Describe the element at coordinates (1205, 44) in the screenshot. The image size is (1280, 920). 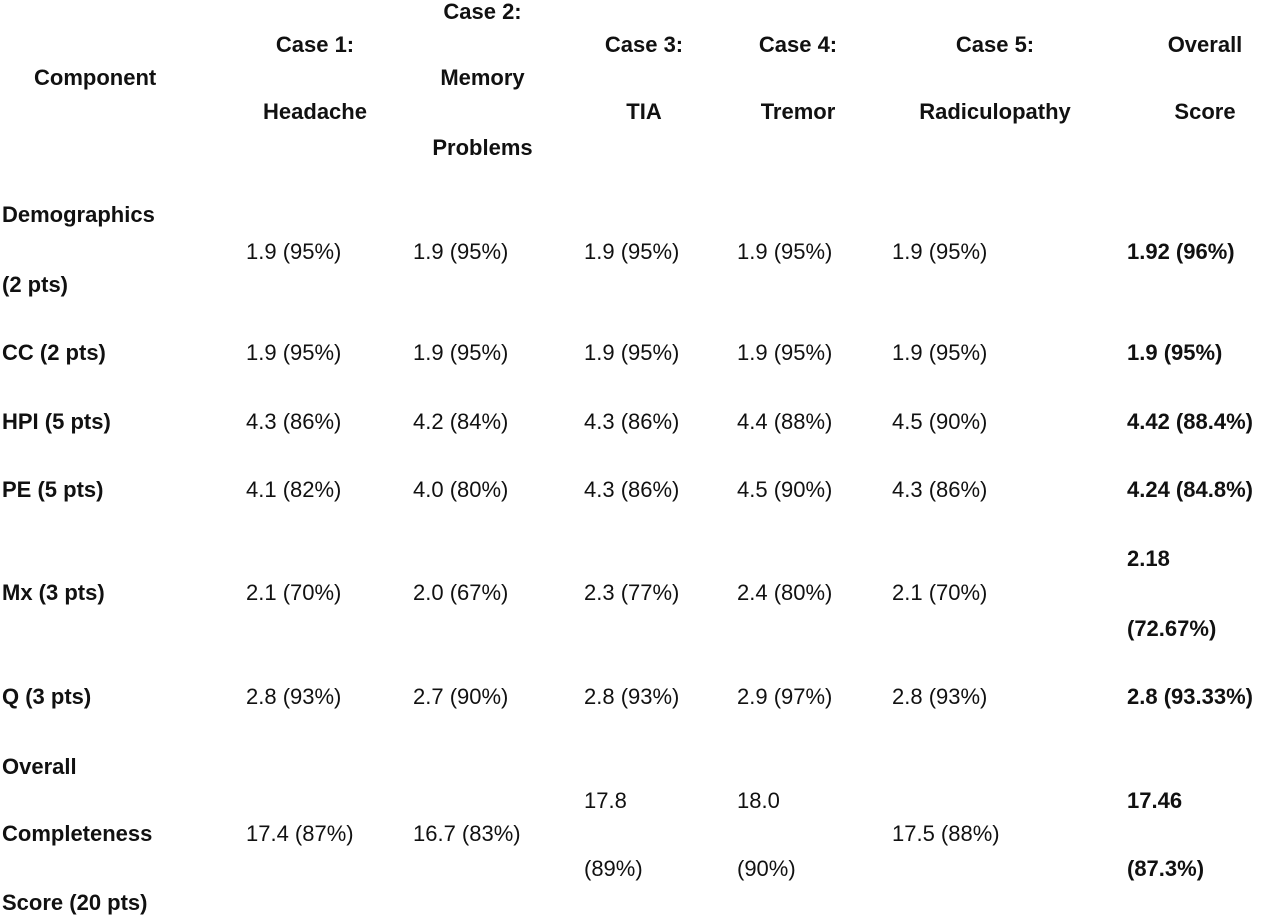
I see `header-overall-line-1: Overall` at that location.